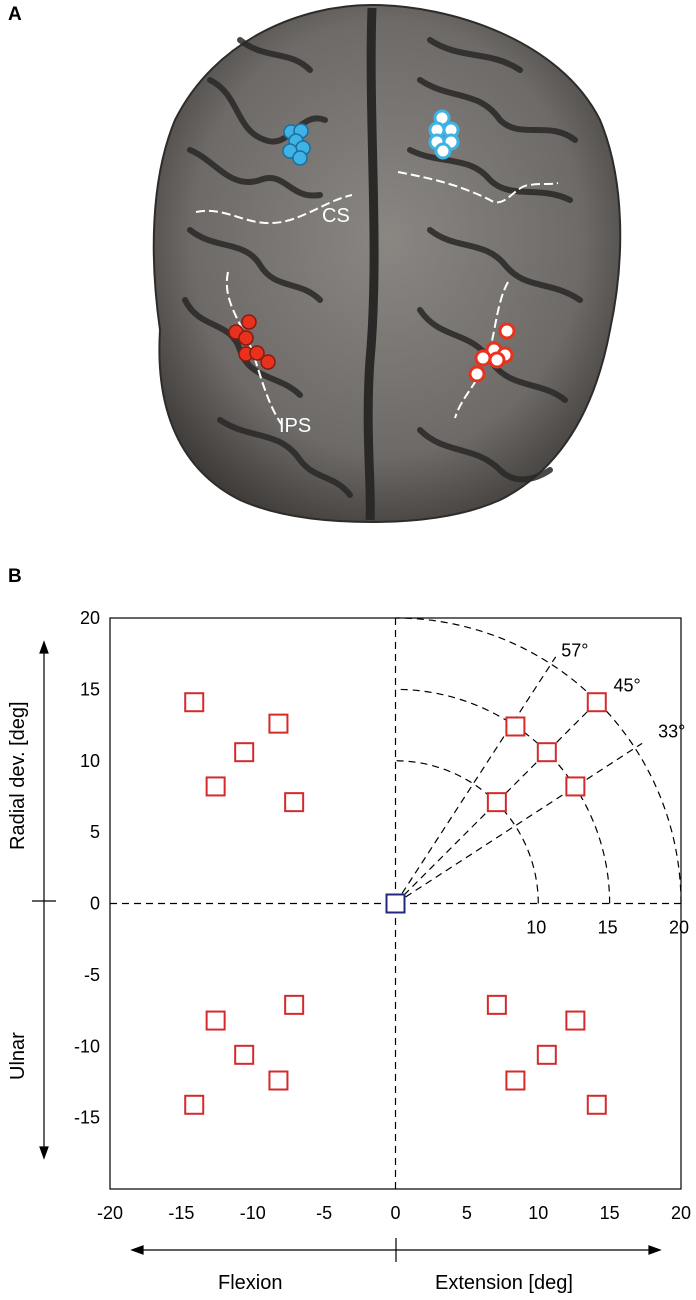 Image resolution: width=696 pixels, height=1300 pixels. I want to click on xlabel-extension: Extension [deg], so click(504, 1283).